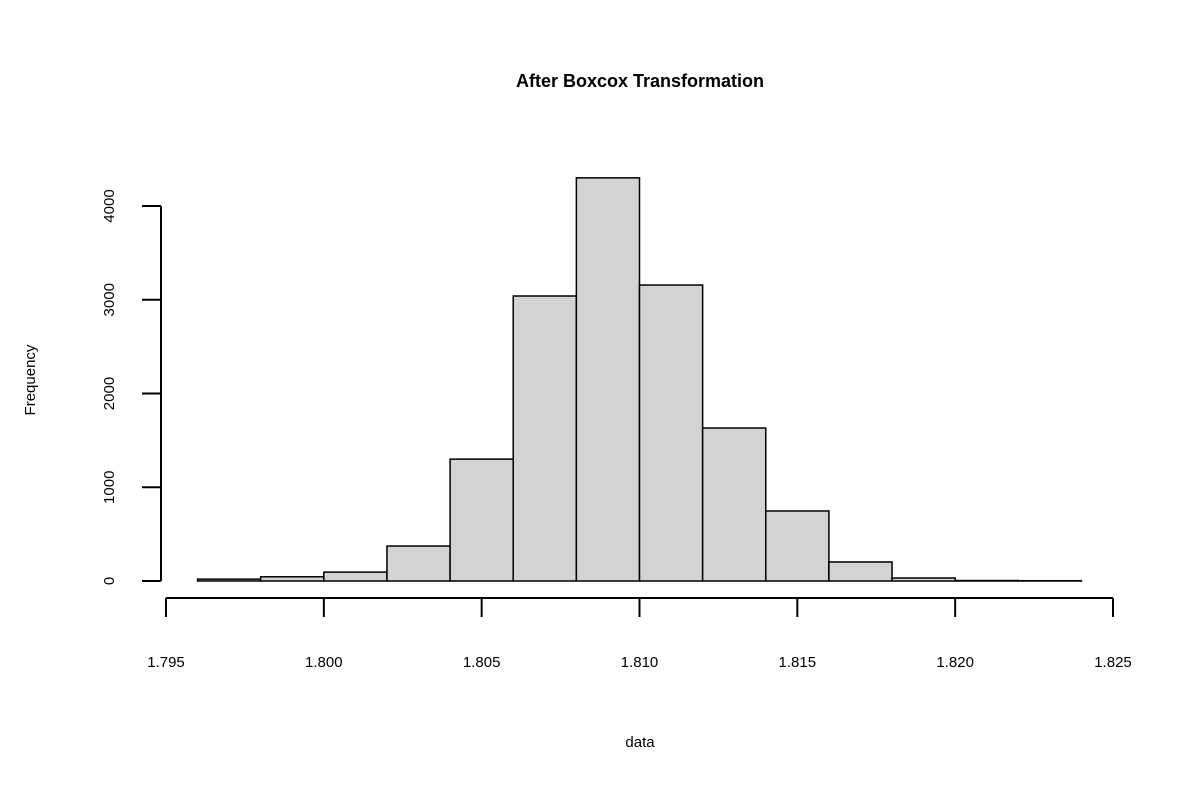 This screenshot has width=1200, height=800. I want to click on y-tick-label: 2000, so click(109, 393).